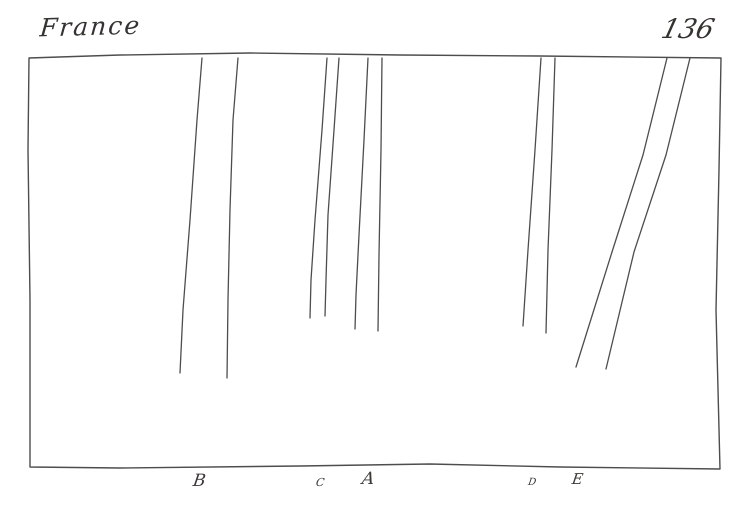 The image size is (750, 507). What do you see at coordinates (648, 213) in the screenshot?
I see `stroke-tree-e-right` at bounding box center [648, 213].